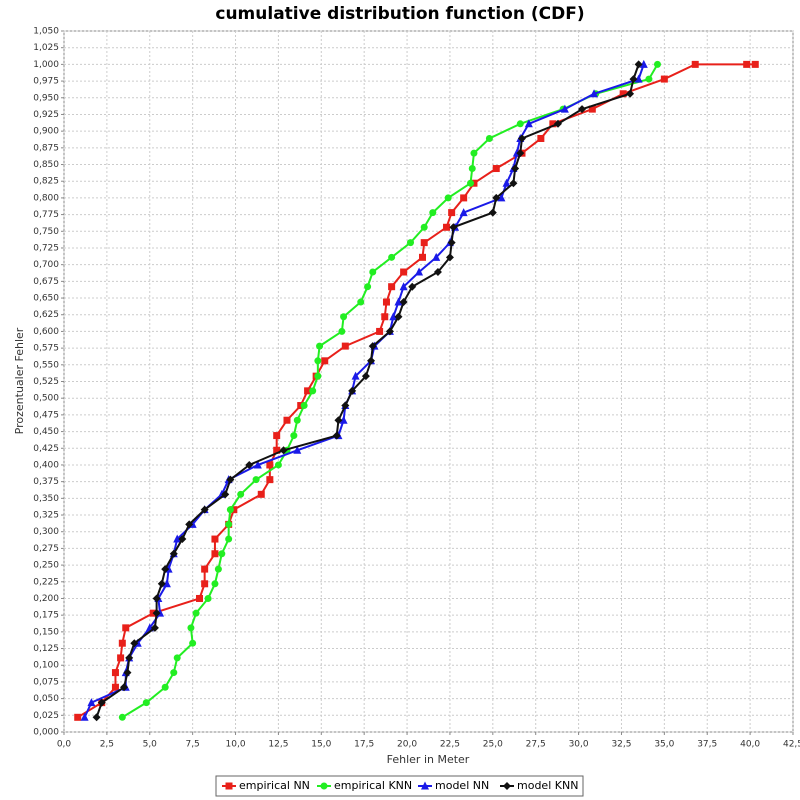 The height and width of the screenshot is (800, 800). What do you see at coordinates (664, 745) in the screenshot?
I see `x-tick-label: 35,0` at bounding box center [664, 745].